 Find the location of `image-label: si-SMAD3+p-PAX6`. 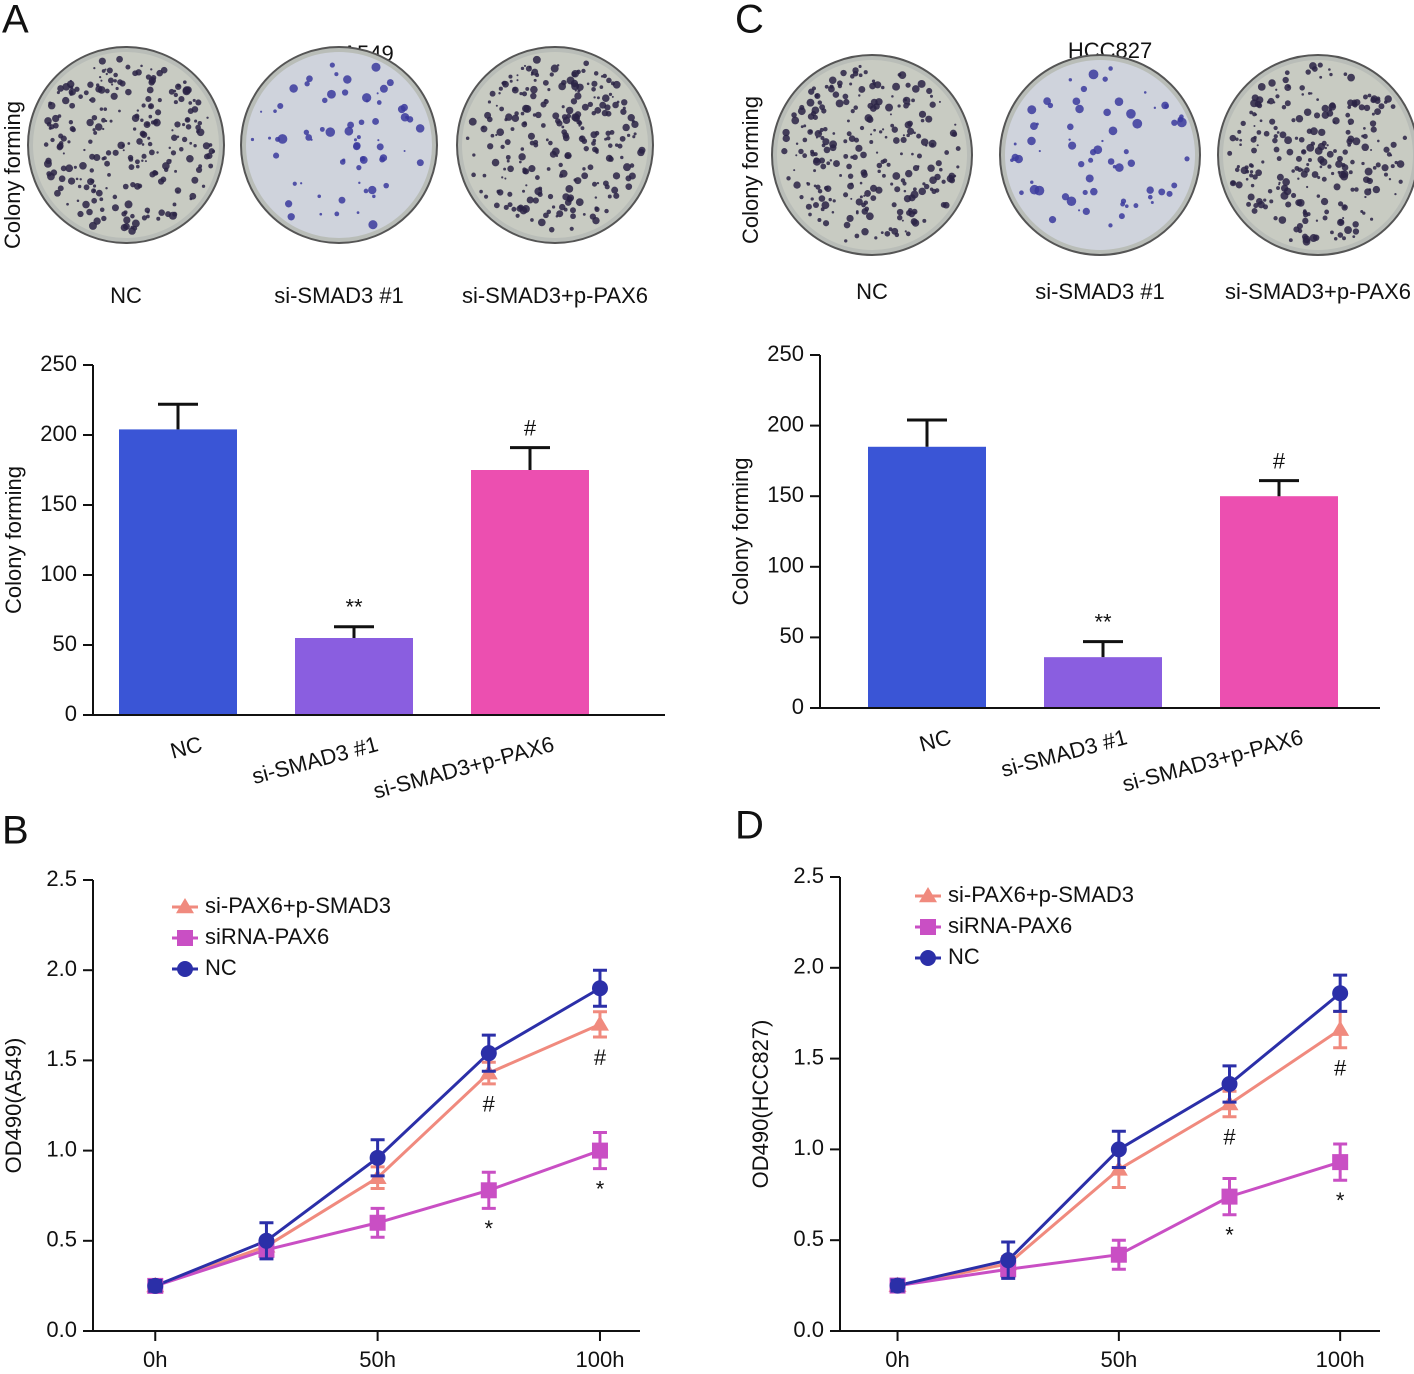

image-label: si-SMAD3+p-PAX6 is located at coordinates (555, 295).